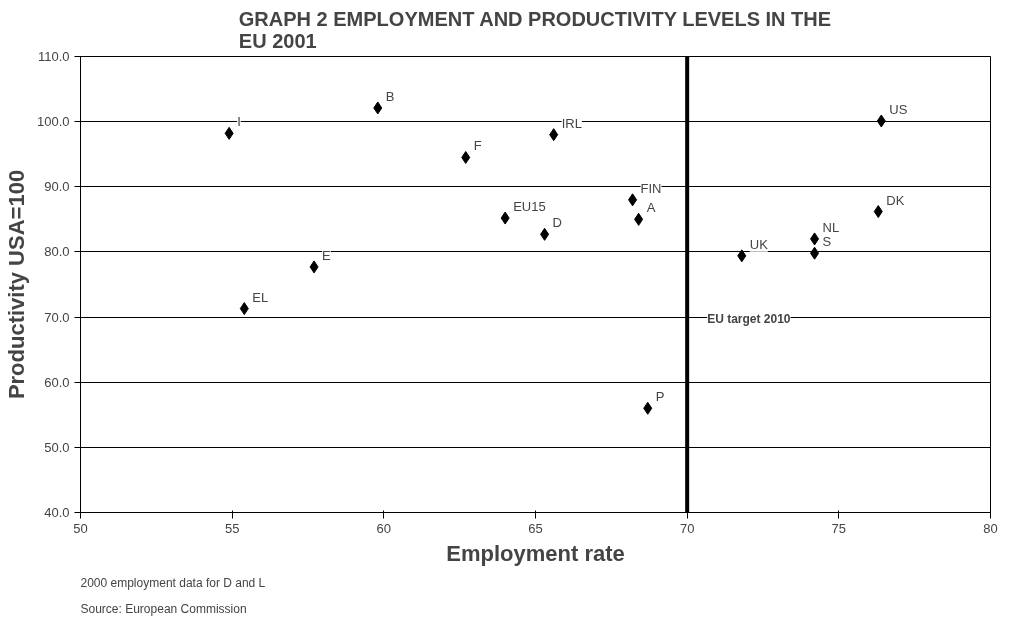 Image resolution: width=1032 pixels, height=629 pixels. Describe the element at coordinates (80, 528) in the screenshot. I see `x-tick-label: 50` at that location.